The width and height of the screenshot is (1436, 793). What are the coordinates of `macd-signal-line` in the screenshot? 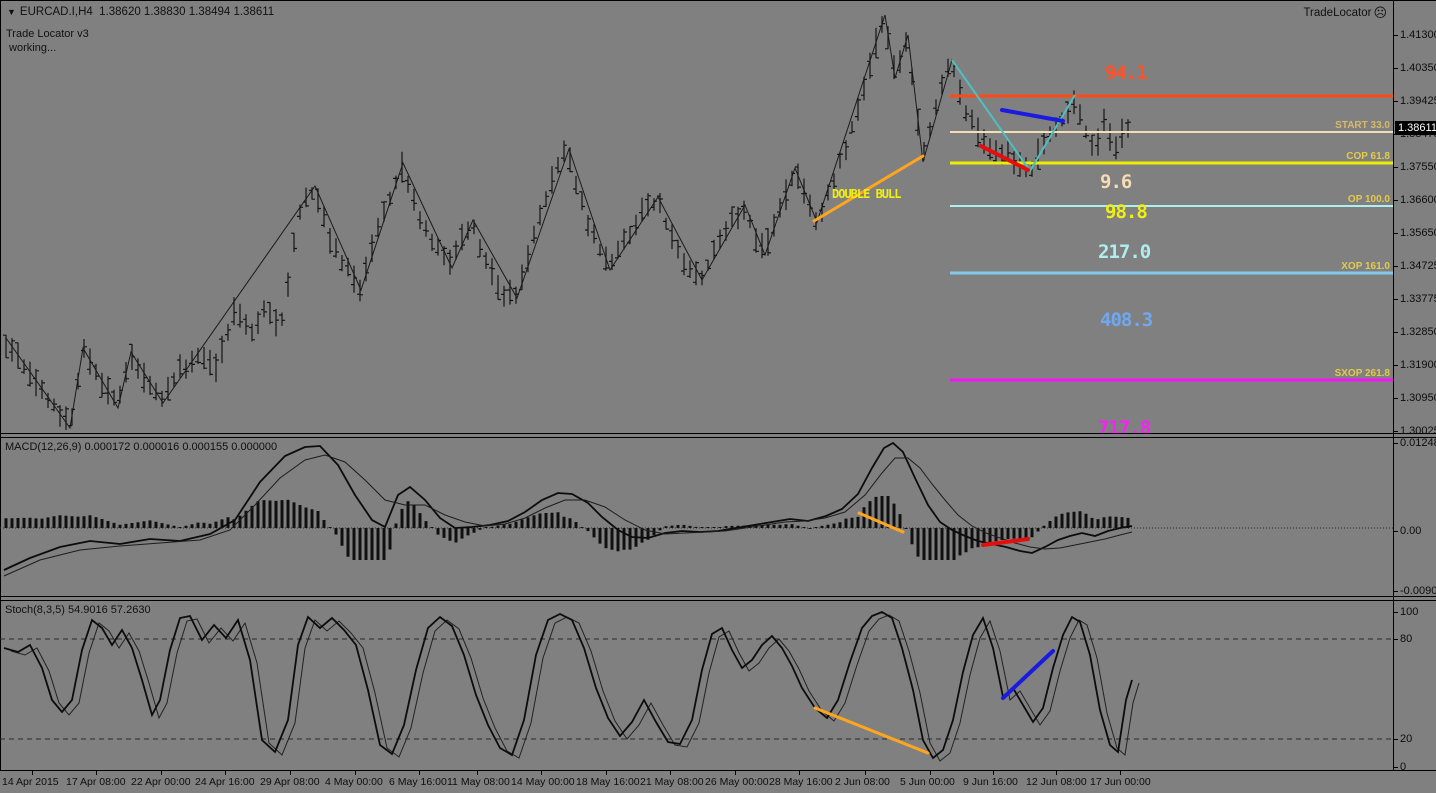 It's located at (568, 515).